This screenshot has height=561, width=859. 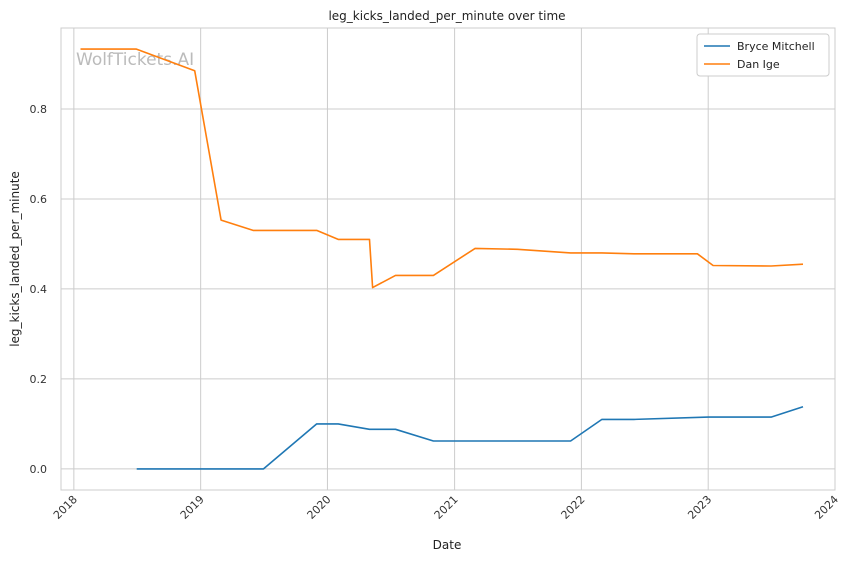 What do you see at coordinates (319, 507) in the screenshot?
I see `x-tick-label: 2020` at bounding box center [319, 507].